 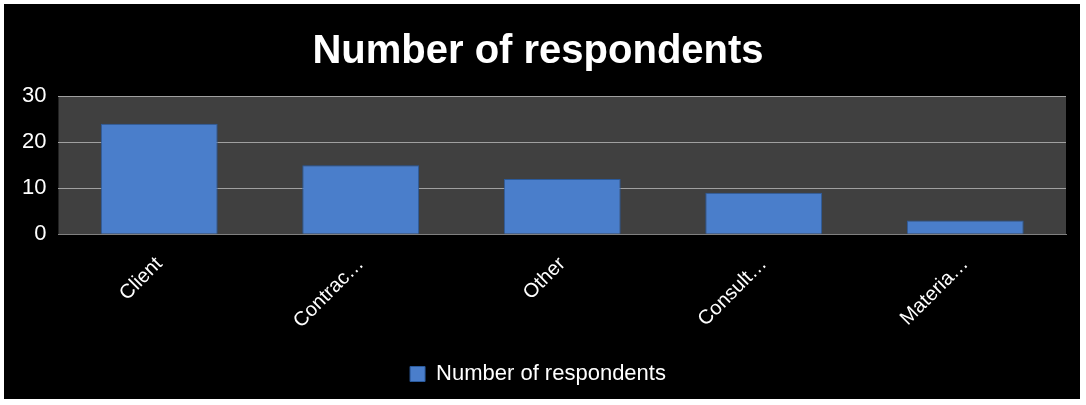 I want to click on y-tick-label: 30, so click(x=34, y=95).